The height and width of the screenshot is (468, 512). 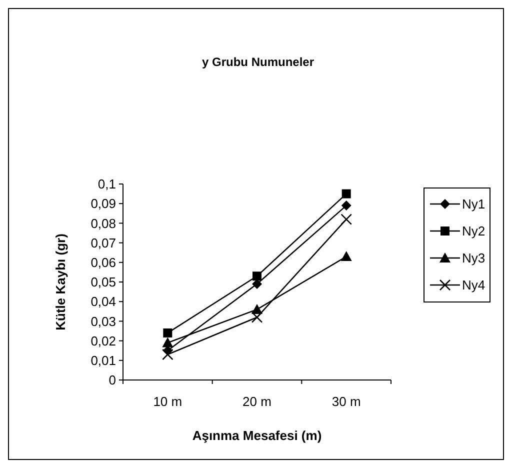 What do you see at coordinates (346, 401) in the screenshot?
I see `x-tick-label: 30 m` at bounding box center [346, 401].